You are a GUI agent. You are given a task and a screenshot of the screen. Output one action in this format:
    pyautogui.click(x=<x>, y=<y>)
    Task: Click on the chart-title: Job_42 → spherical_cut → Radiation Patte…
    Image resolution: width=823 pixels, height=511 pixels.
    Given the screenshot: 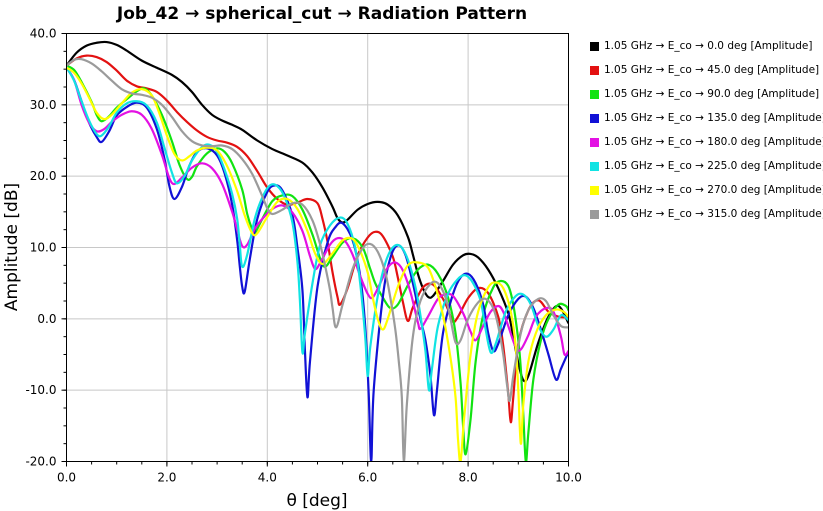 What is the action you would take?
    pyautogui.click(x=321, y=14)
    